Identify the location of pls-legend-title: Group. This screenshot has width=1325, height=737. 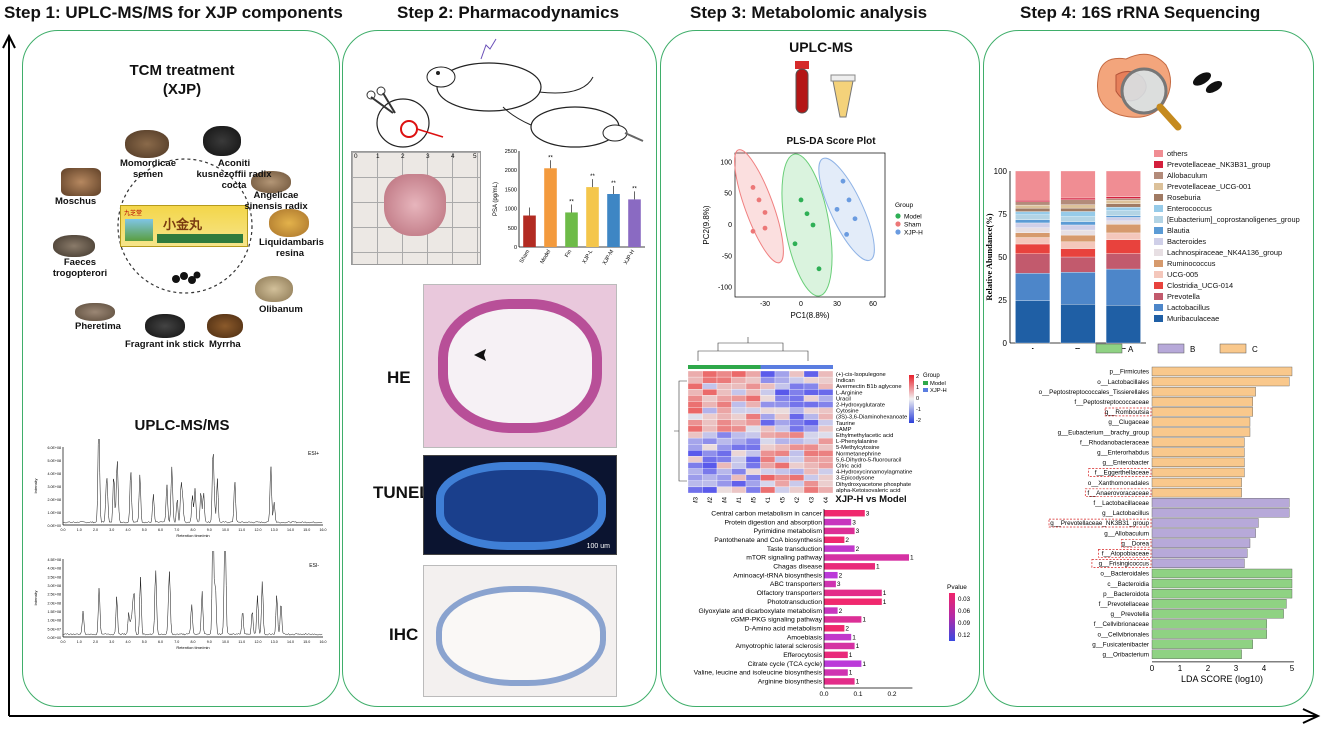
(904, 205).